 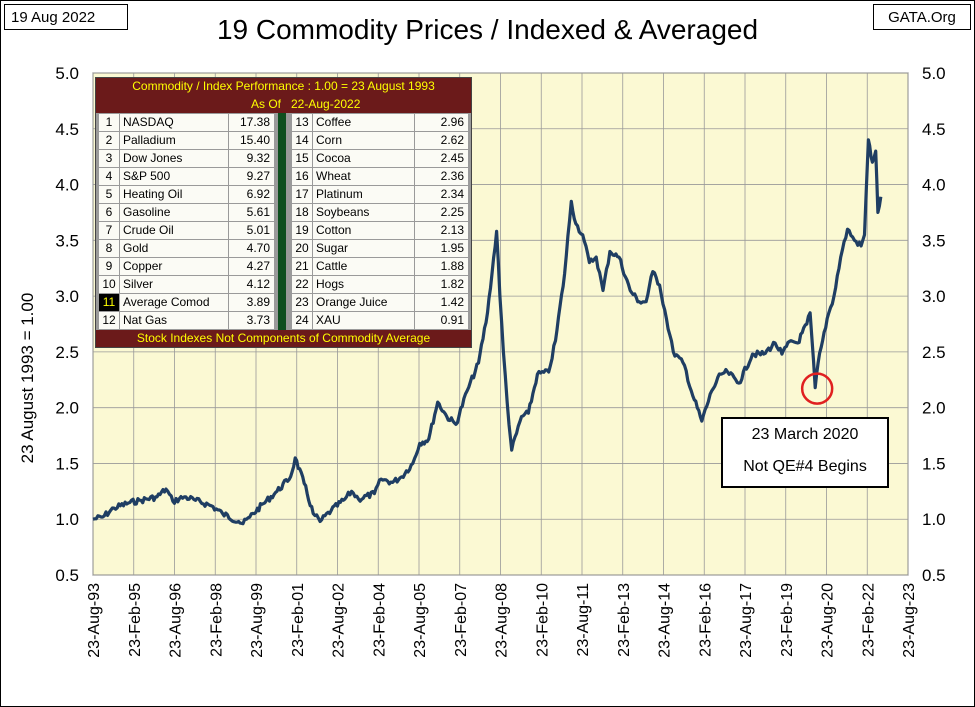 I want to click on x-tick-label: 23-Aug-93, so click(x=94, y=620).